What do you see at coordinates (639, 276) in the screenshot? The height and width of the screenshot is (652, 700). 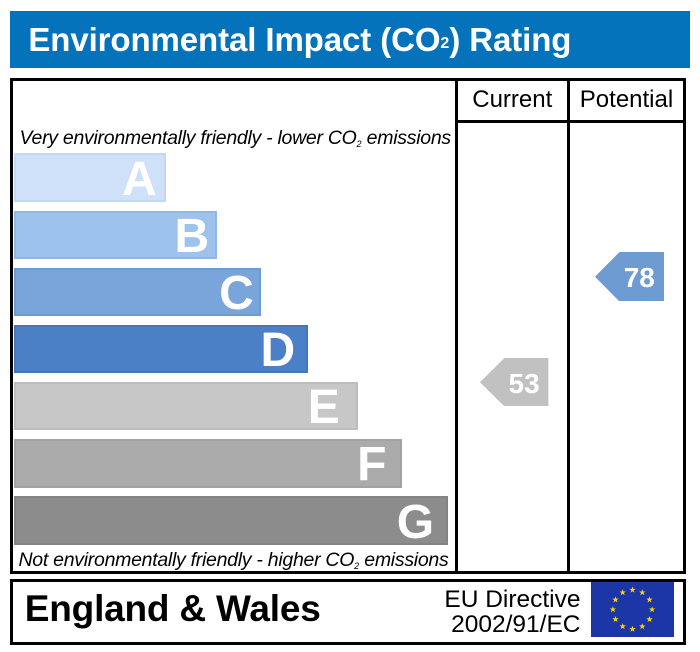 I see `svg-text: 78` at bounding box center [639, 276].